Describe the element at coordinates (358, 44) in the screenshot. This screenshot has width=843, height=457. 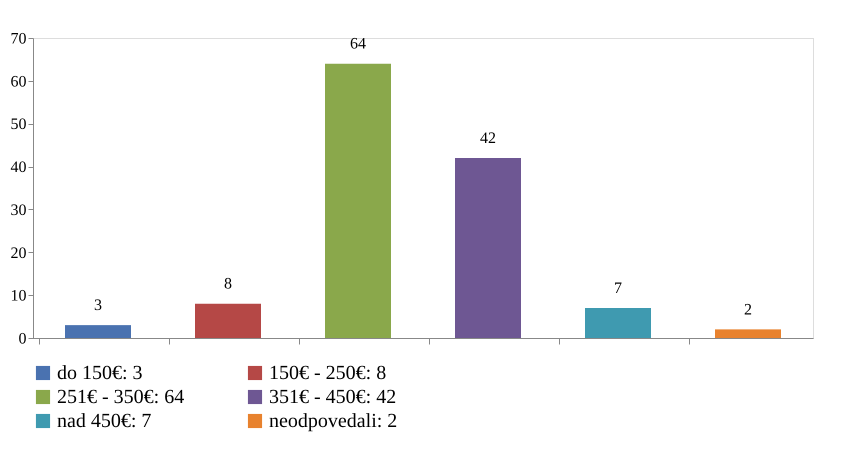
I see `data-label: 64` at that location.